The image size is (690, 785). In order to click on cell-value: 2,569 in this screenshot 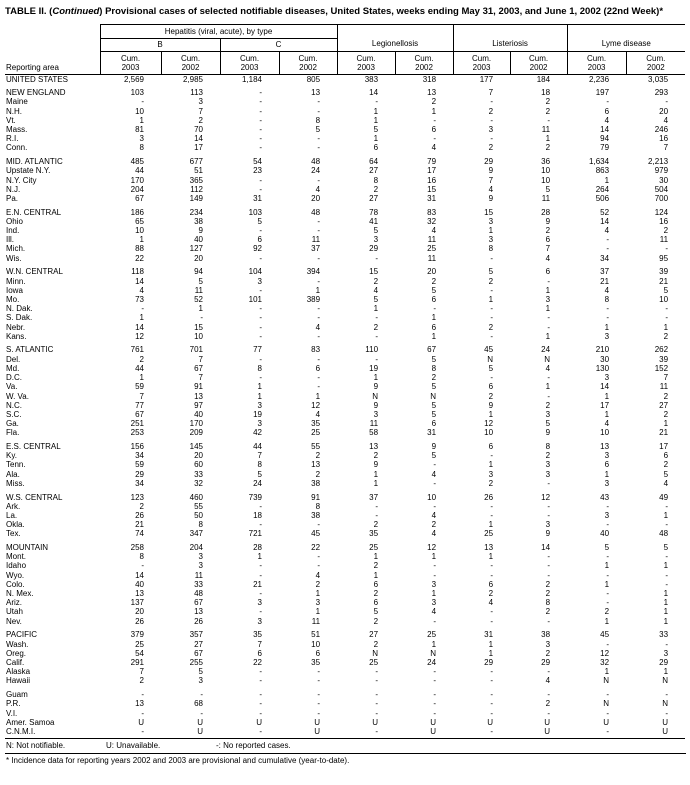, I will do `click(133, 79)`.